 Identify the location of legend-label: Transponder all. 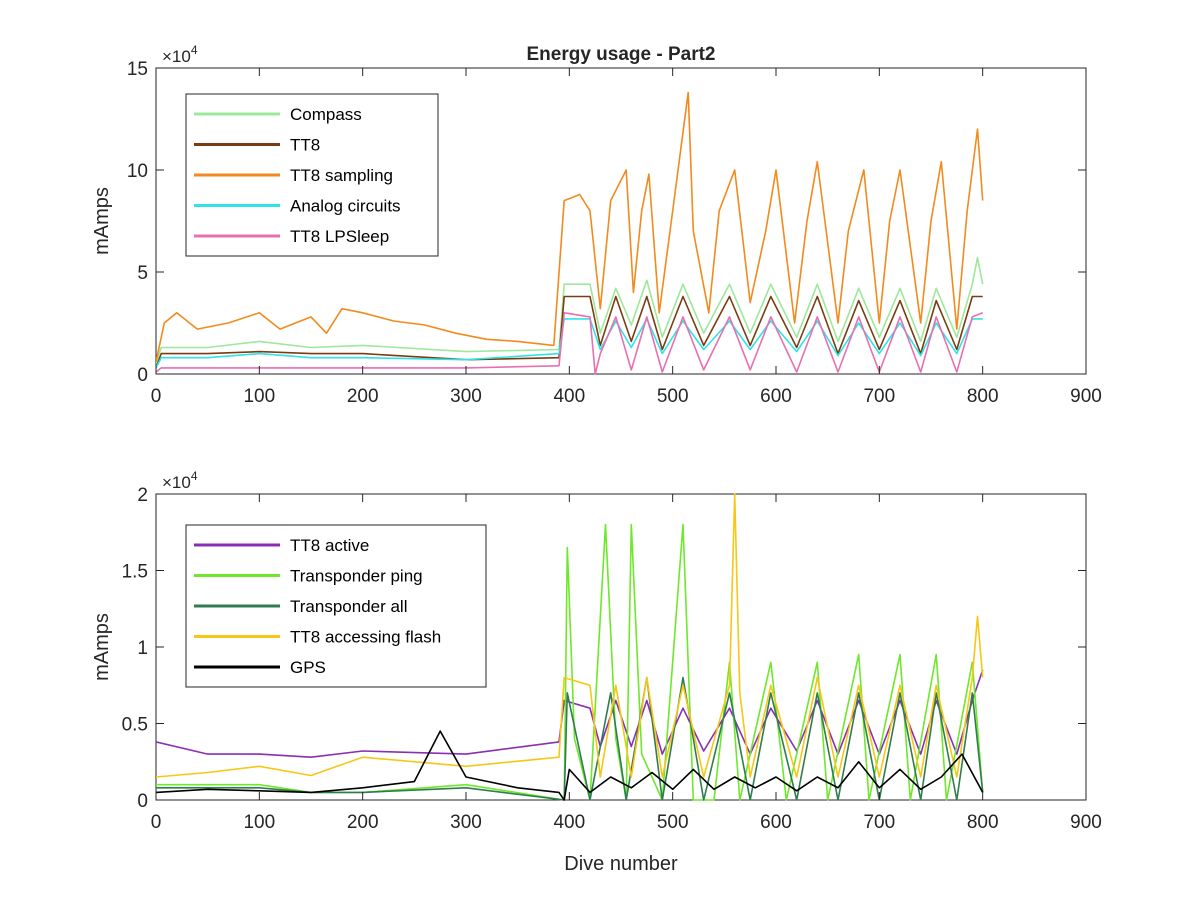
(349, 606).